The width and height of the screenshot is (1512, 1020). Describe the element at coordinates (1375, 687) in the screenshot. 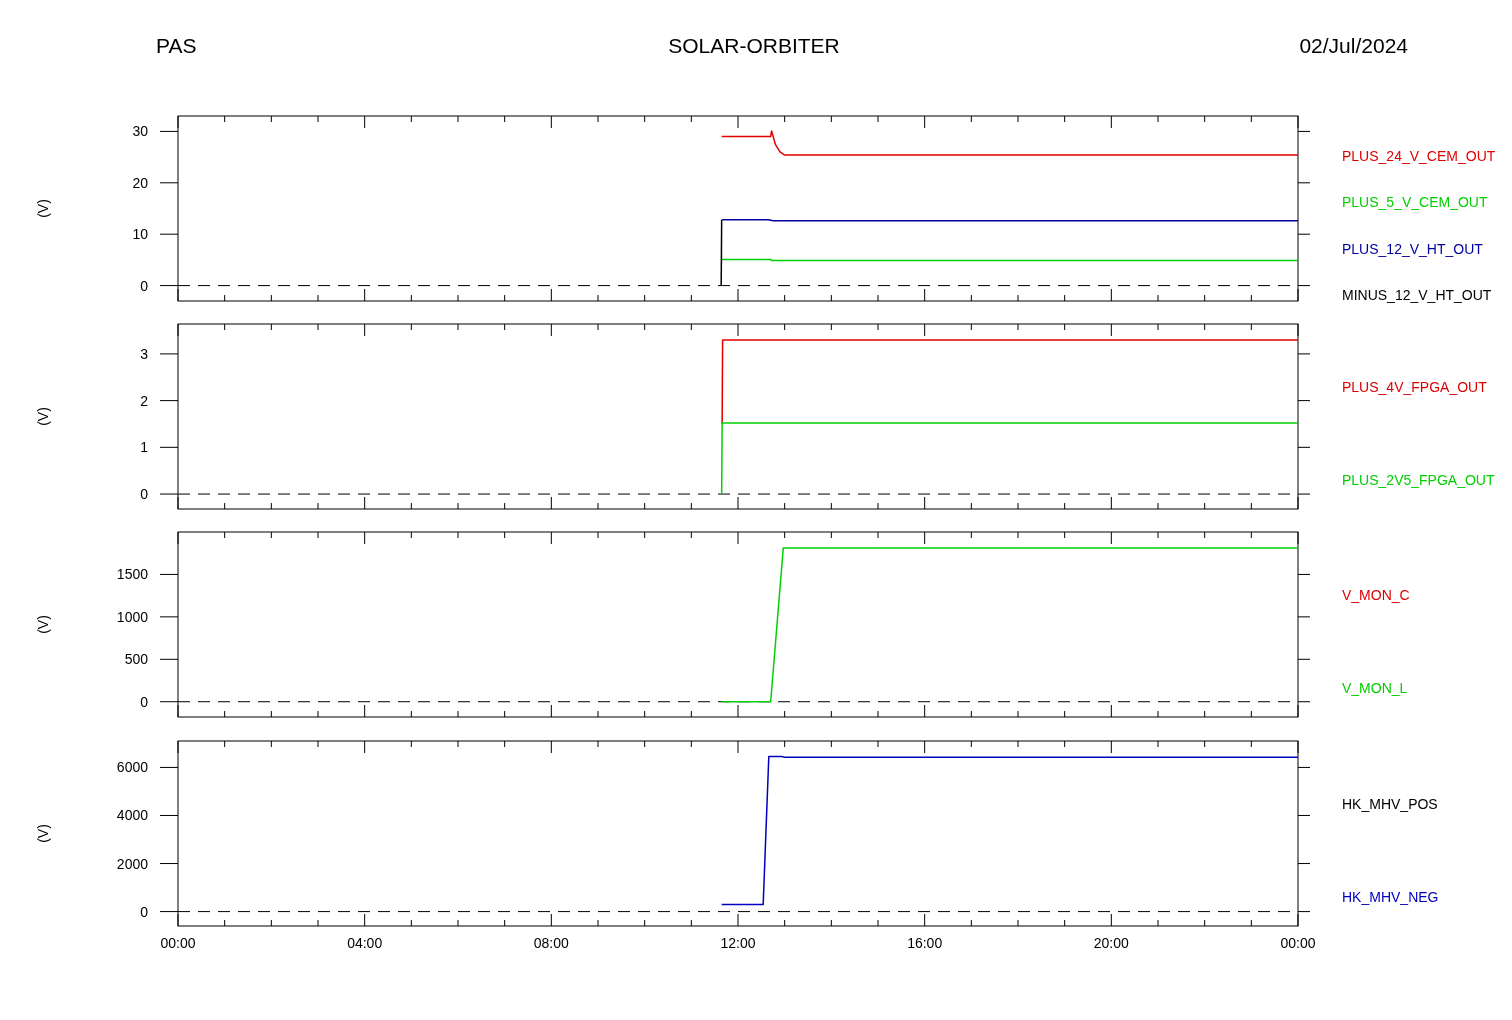

I see `text: V_MON_L` at that location.